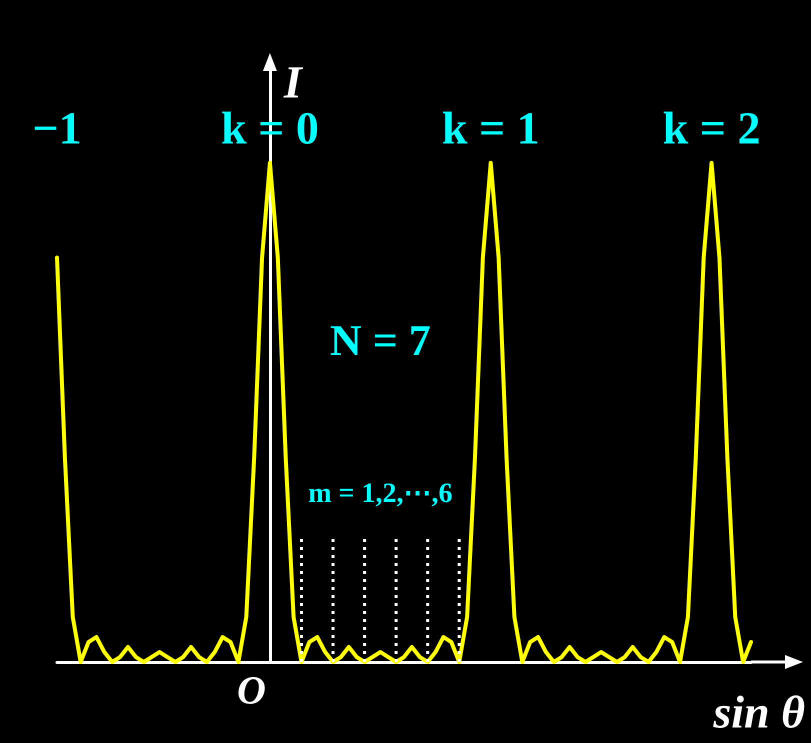  What do you see at coordinates (57, 128) in the screenshot?
I see `text: −1` at bounding box center [57, 128].